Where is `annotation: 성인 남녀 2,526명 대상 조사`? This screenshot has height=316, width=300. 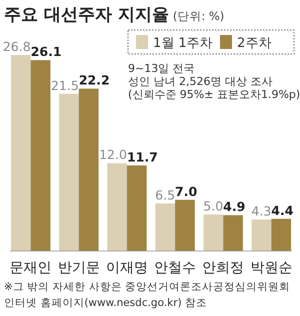
annotation: 성인 남녀 2,526명 대상 조사 is located at coordinates (200, 81).